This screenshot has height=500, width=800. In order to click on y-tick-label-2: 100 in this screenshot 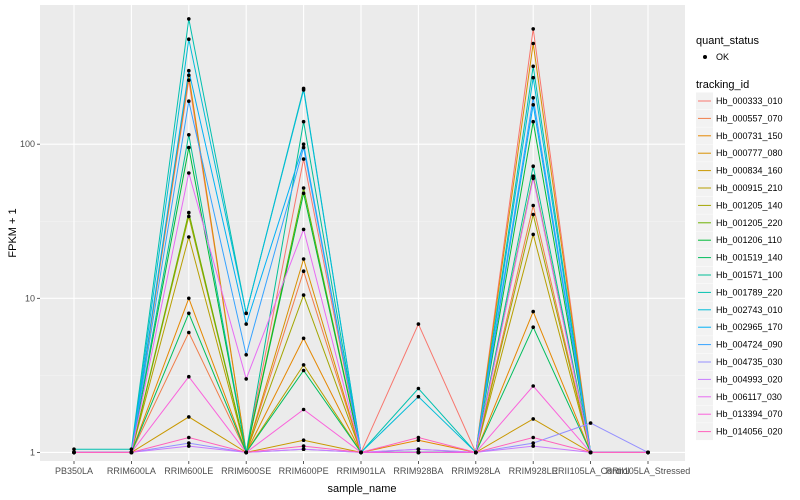, I will do `click(27, 144)`.